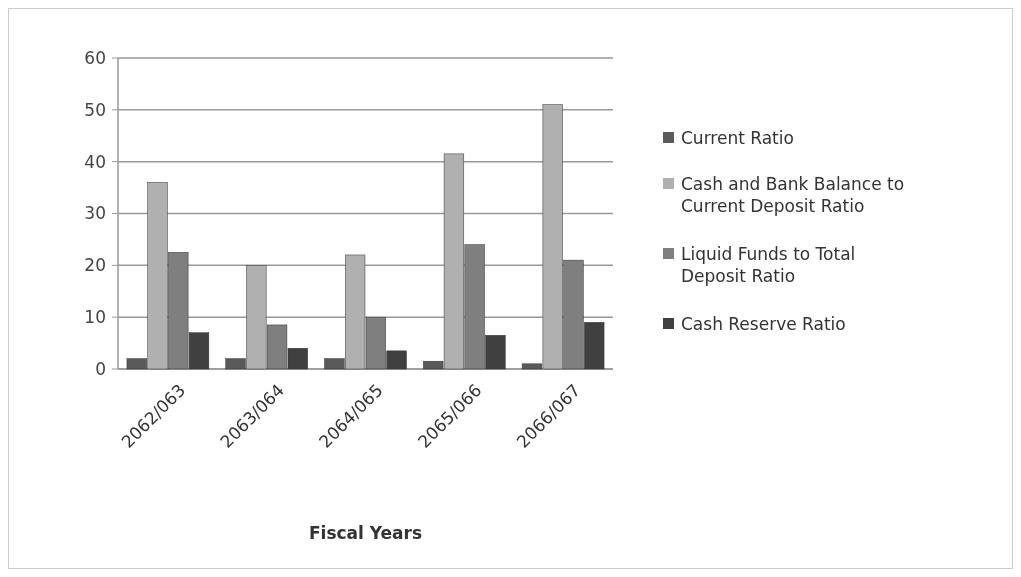 The image size is (1021, 577). I want to click on y-tick-label: 20, so click(95, 265).